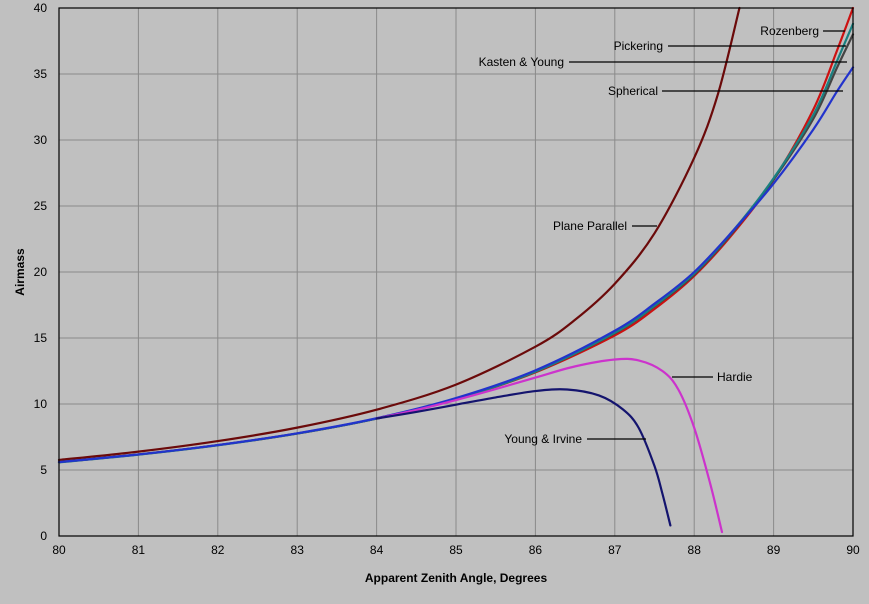  What do you see at coordinates (615, 550) in the screenshot?
I see `x-tick-label: 87` at bounding box center [615, 550].